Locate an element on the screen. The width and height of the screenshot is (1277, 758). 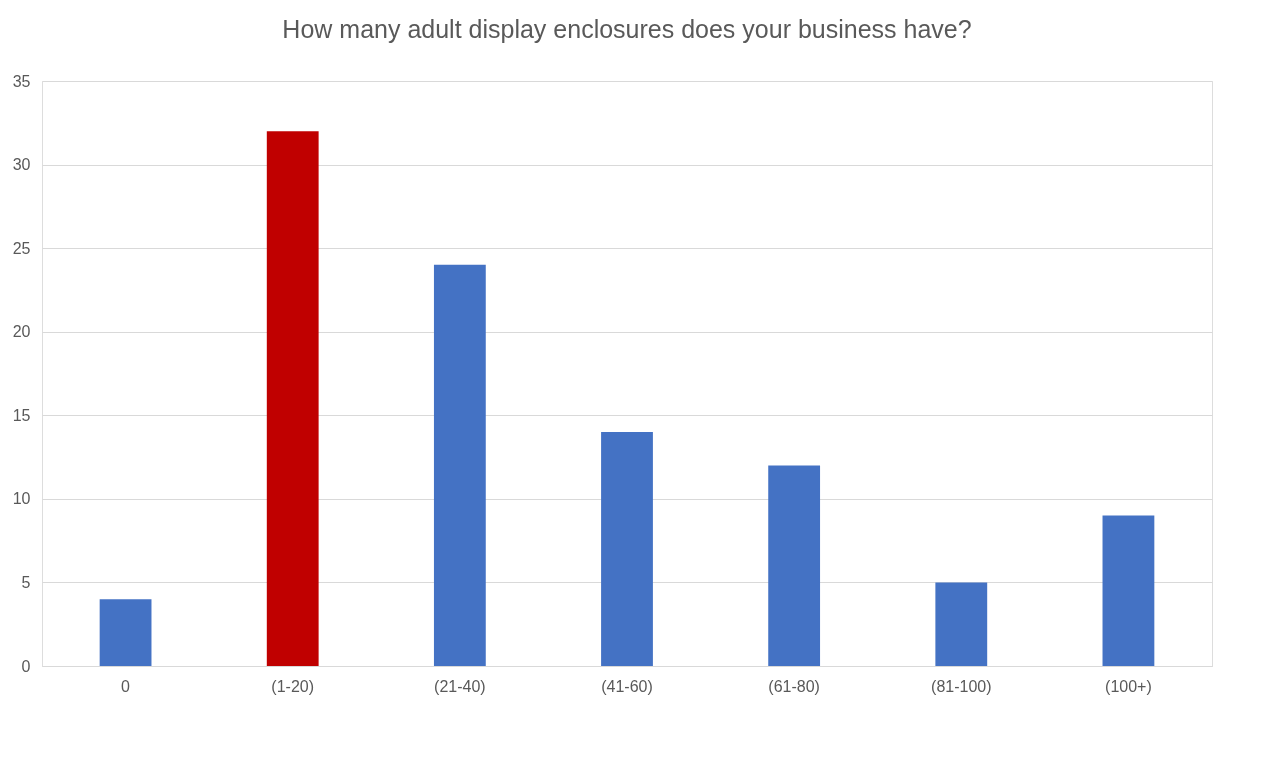
y-tick-label: 35 is located at coordinates (21, 81).